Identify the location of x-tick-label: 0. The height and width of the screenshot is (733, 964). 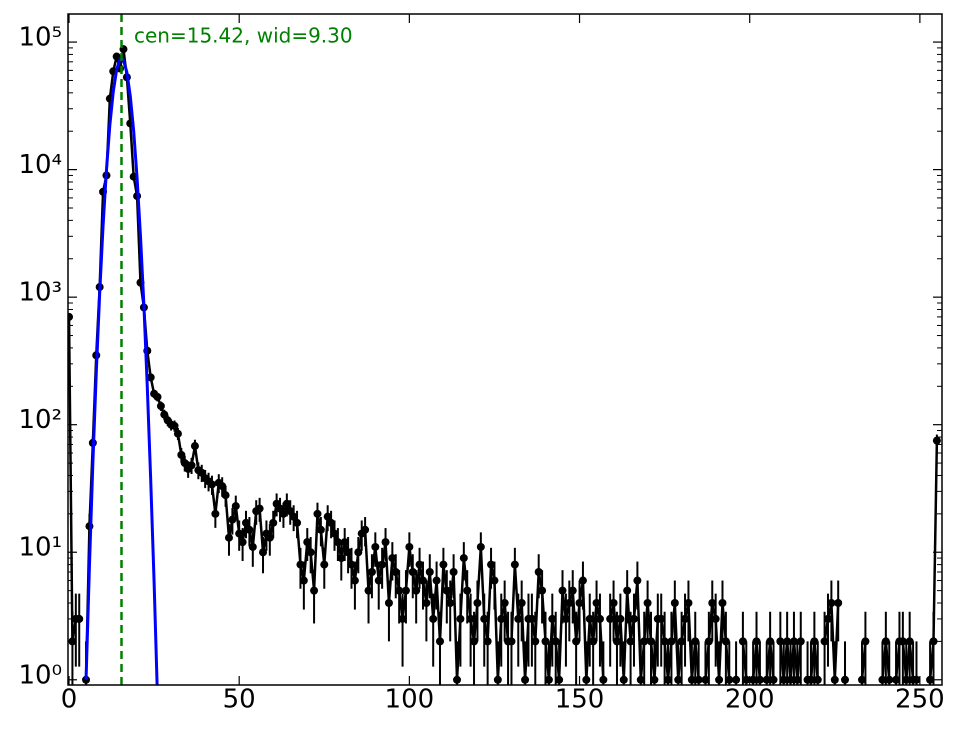
(69, 700).